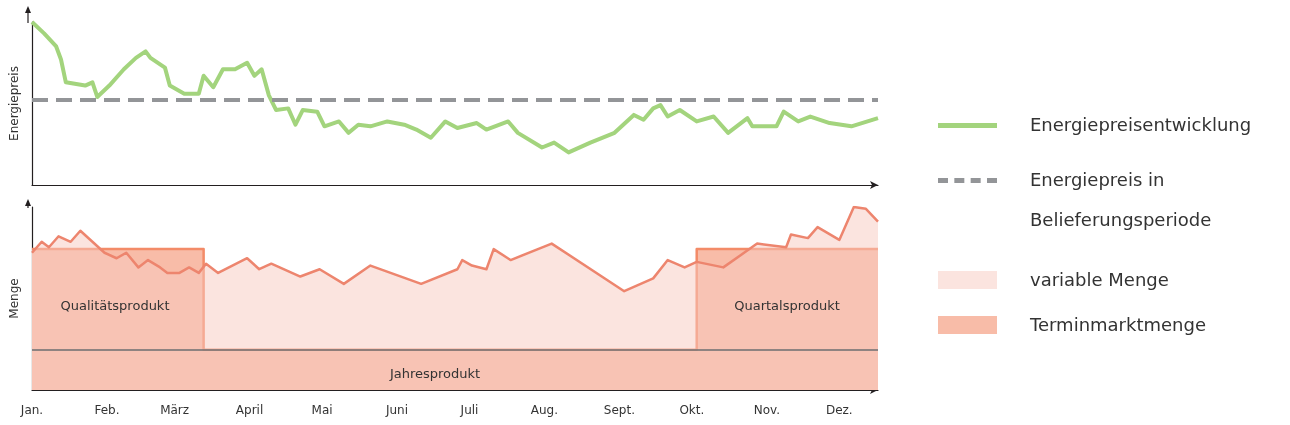  I want to click on x-tick-label: Mai, so click(322, 410).